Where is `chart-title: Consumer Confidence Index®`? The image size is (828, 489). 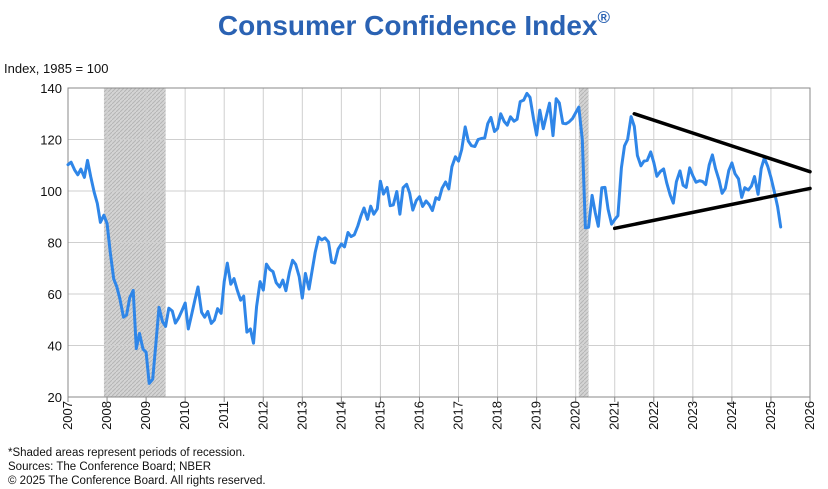
chart-title: Consumer Confidence Index® is located at coordinates (414, 25).